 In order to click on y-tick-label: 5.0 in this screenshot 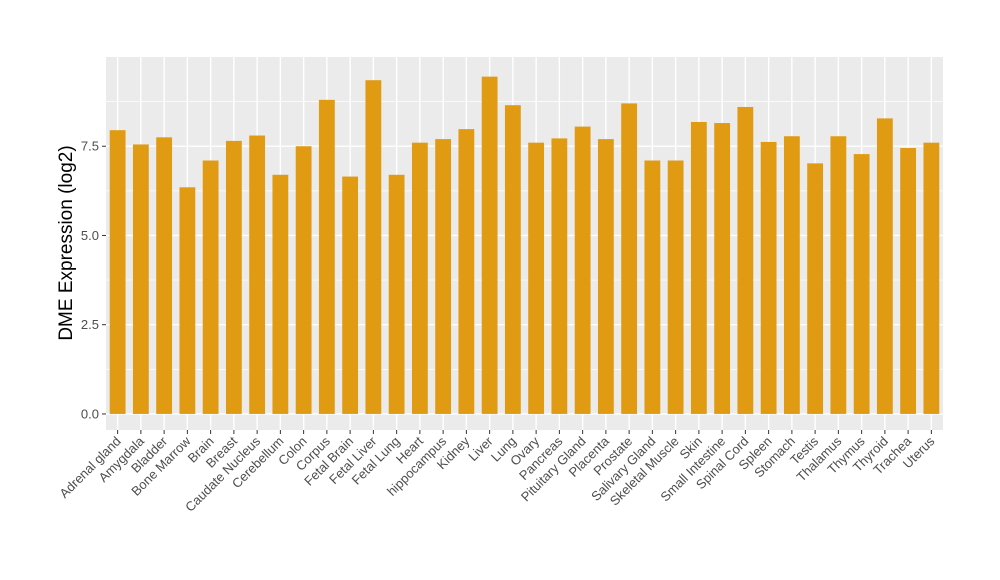, I will do `click(90, 235)`.